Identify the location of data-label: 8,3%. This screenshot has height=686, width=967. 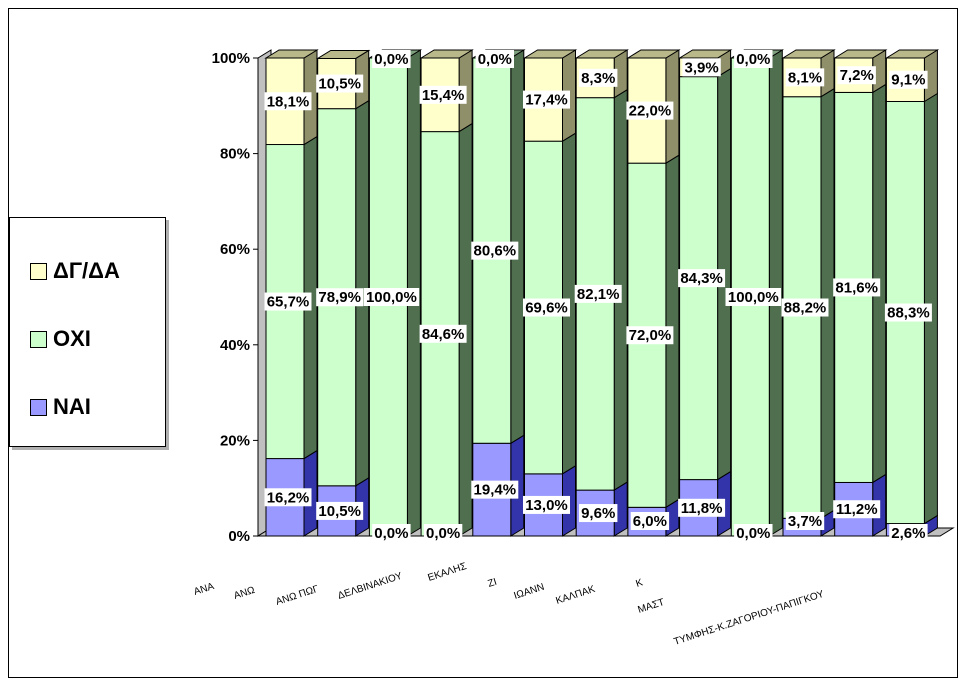
(598, 78).